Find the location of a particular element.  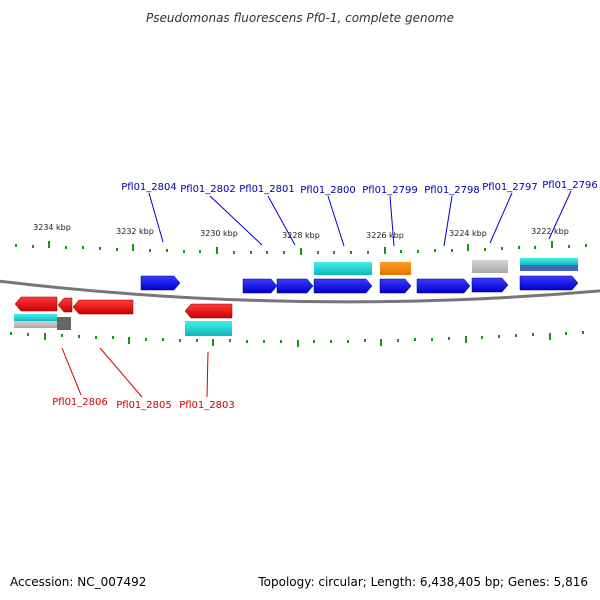

gene-label-pfl01-2796: Pfl01_2796 is located at coordinates (570, 185).